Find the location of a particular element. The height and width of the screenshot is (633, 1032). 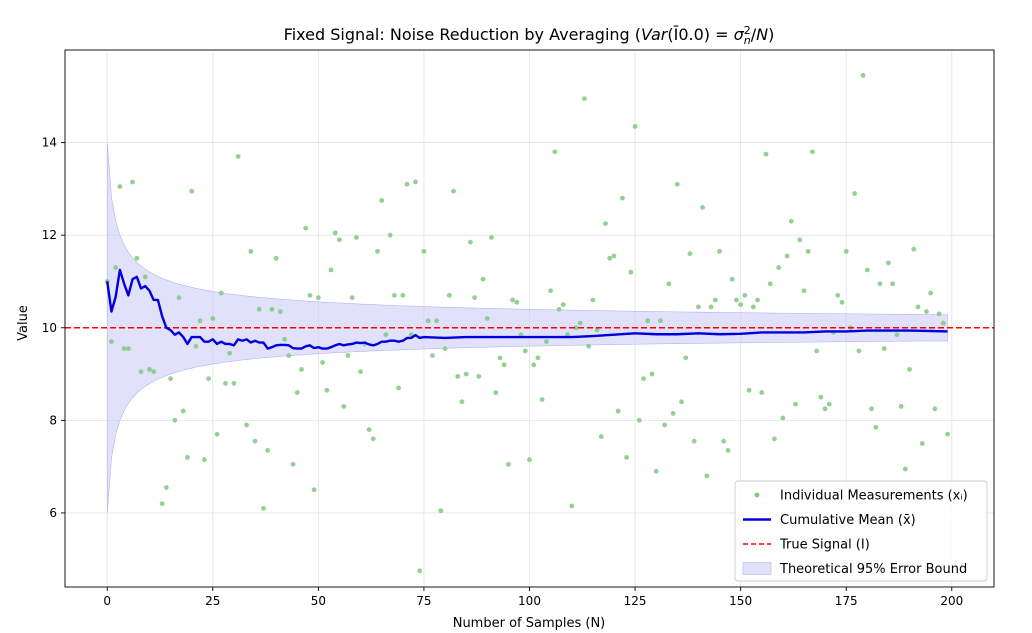

chart-title-sigma-exp: 2 is located at coordinates (747, 30).